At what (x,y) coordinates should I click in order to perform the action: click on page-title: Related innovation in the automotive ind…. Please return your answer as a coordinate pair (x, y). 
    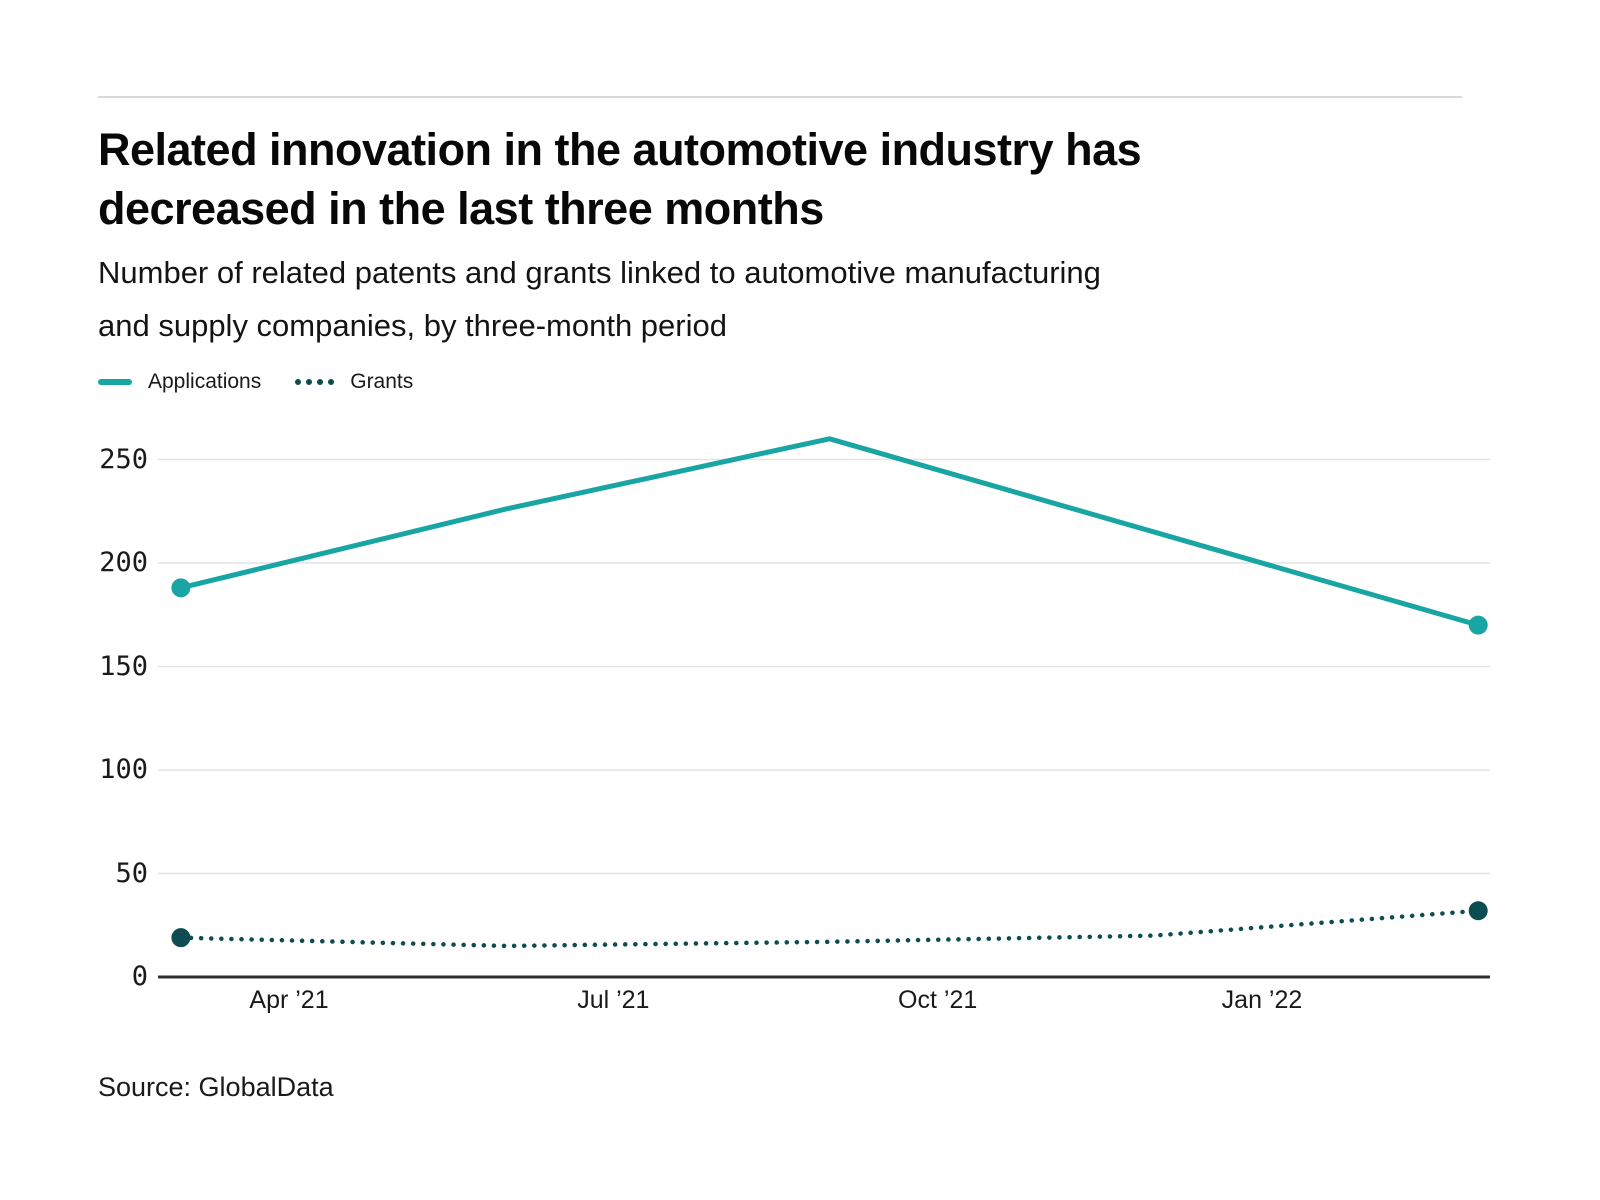
    Looking at the image, I should click on (748, 179).